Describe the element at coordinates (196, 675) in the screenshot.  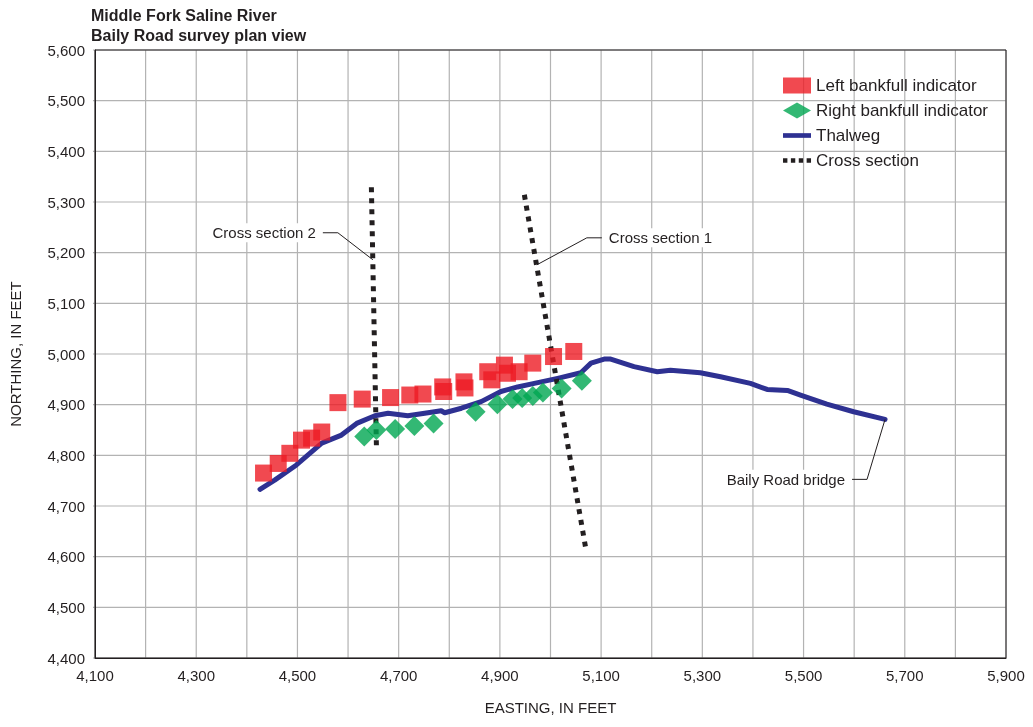
I see `x-tick-label: 4,300` at that location.